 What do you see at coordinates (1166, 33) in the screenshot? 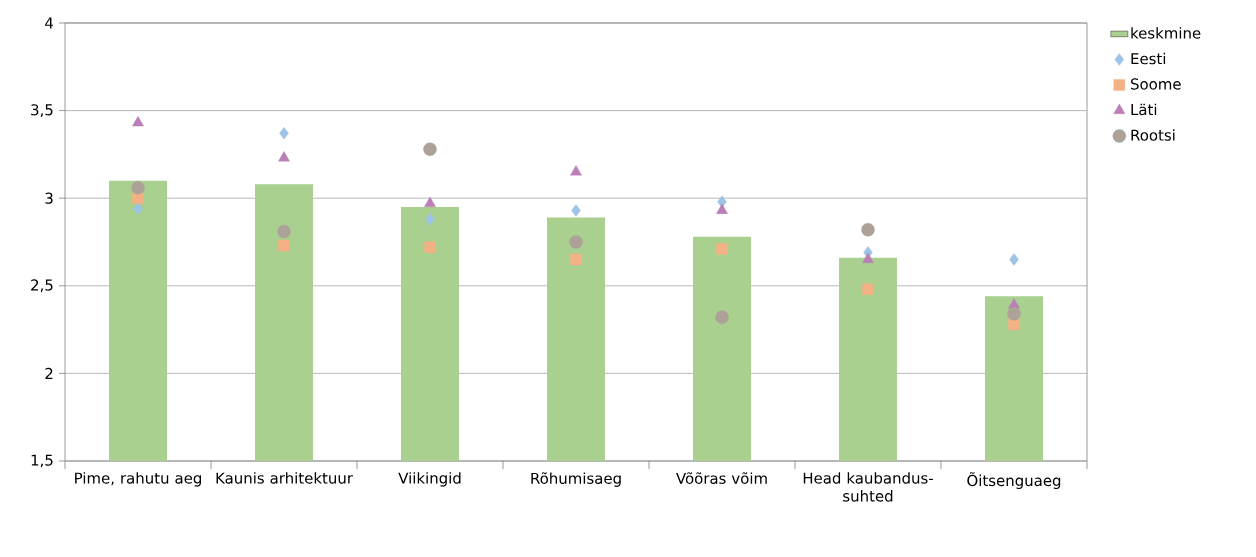
I see `legend-label: keskmine` at bounding box center [1166, 33].